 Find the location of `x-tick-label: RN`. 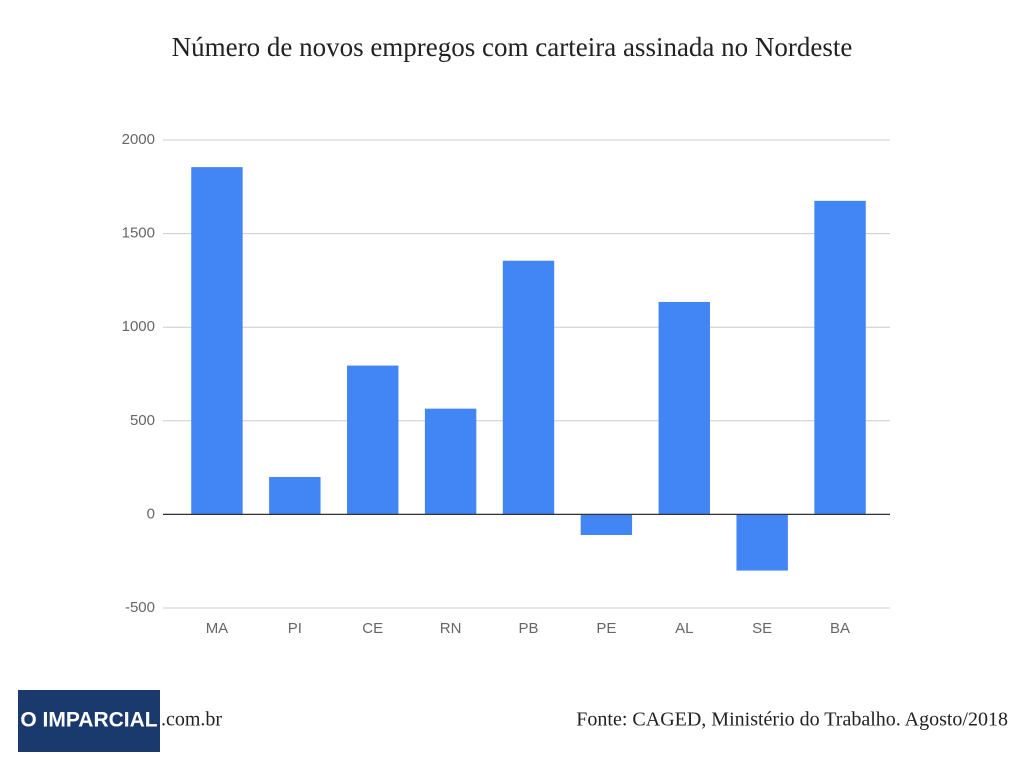

x-tick-label: RN is located at coordinates (451, 628).